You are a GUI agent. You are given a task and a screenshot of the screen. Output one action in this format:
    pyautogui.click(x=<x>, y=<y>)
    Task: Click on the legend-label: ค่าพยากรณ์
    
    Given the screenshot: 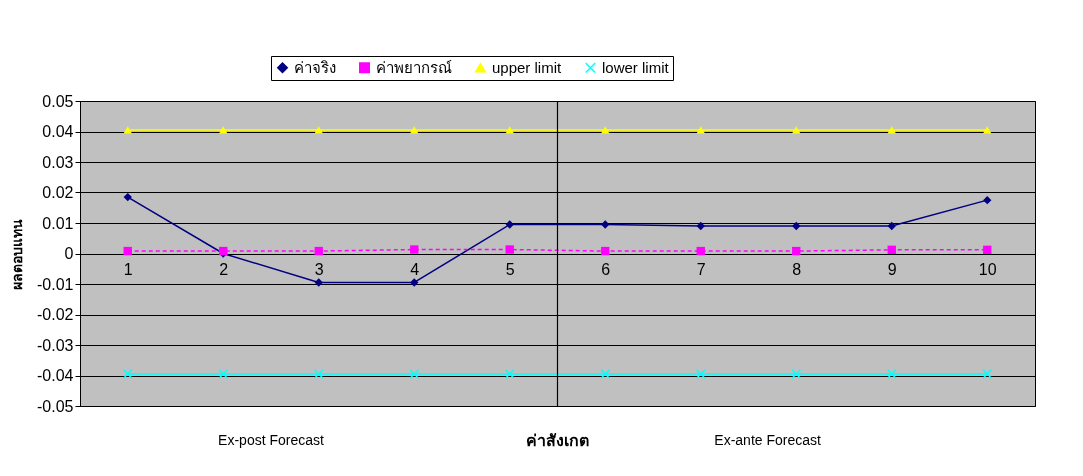 What is the action you would take?
    pyautogui.click(x=414, y=67)
    